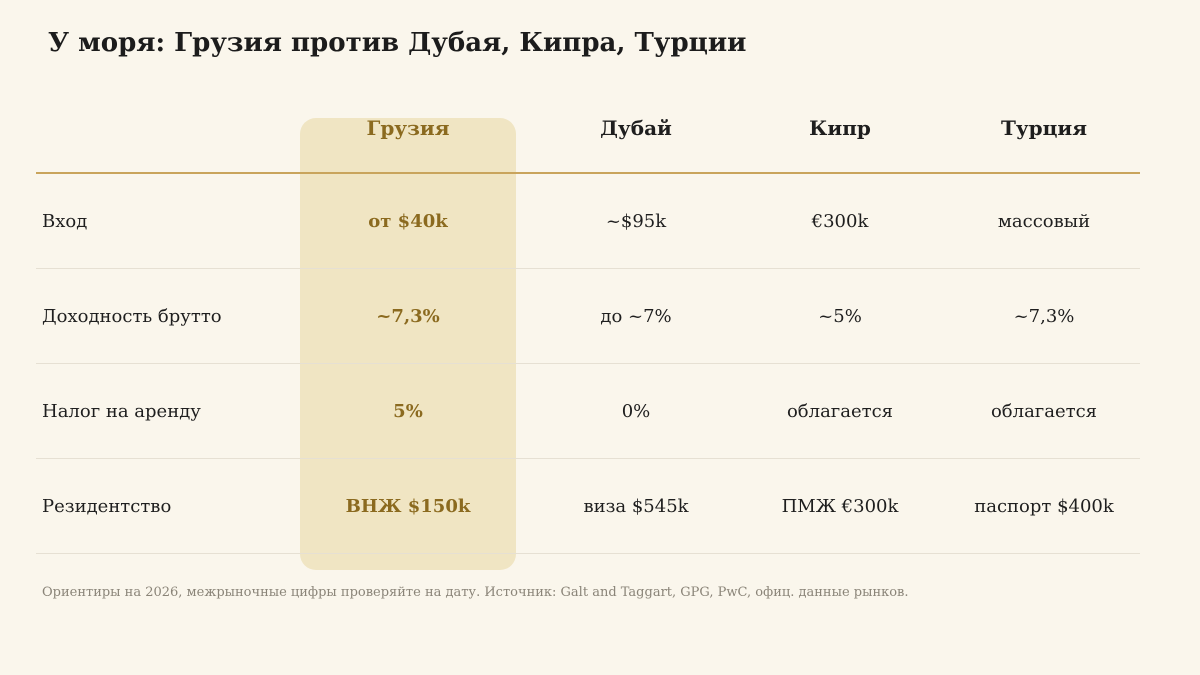 This screenshot has height=675, width=1200. Describe the element at coordinates (172, 128) in the screenshot. I see `header-cell-empty` at that location.